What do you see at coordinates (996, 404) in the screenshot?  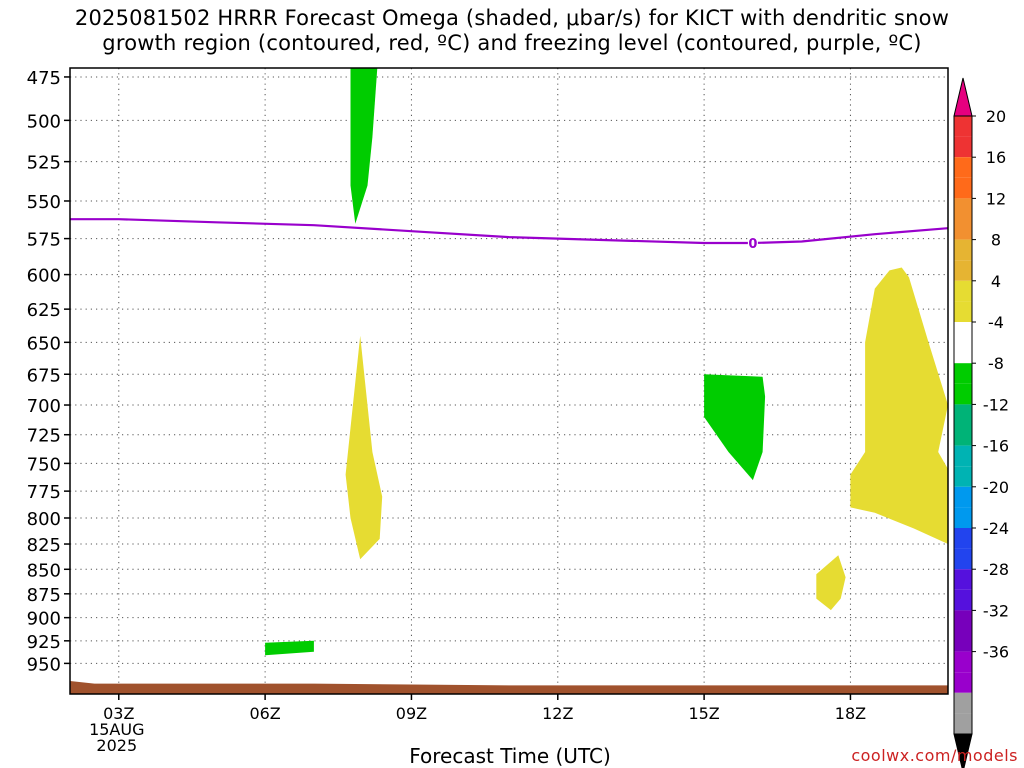 I see `colorbar-label: -12` at bounding box center [996, 404].